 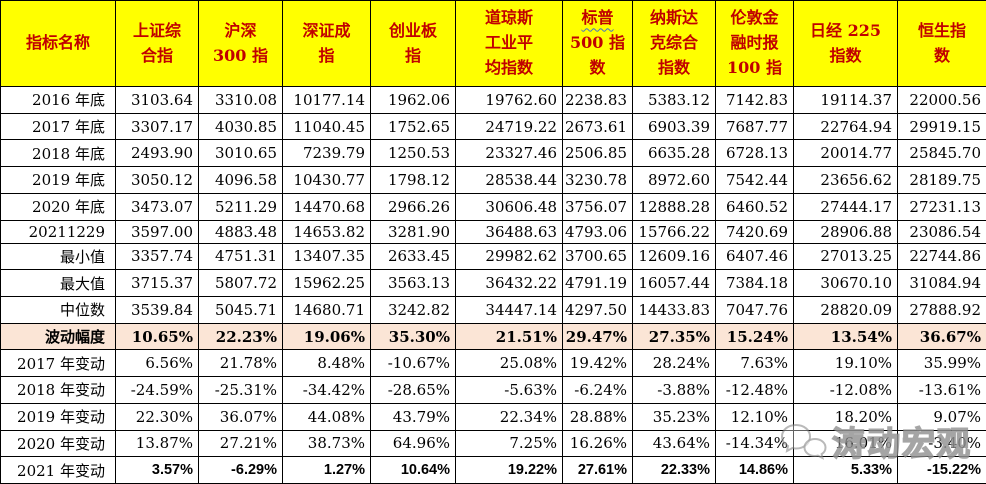 I want to click on value-cell: 22.23%, so click(x=240, y=336).